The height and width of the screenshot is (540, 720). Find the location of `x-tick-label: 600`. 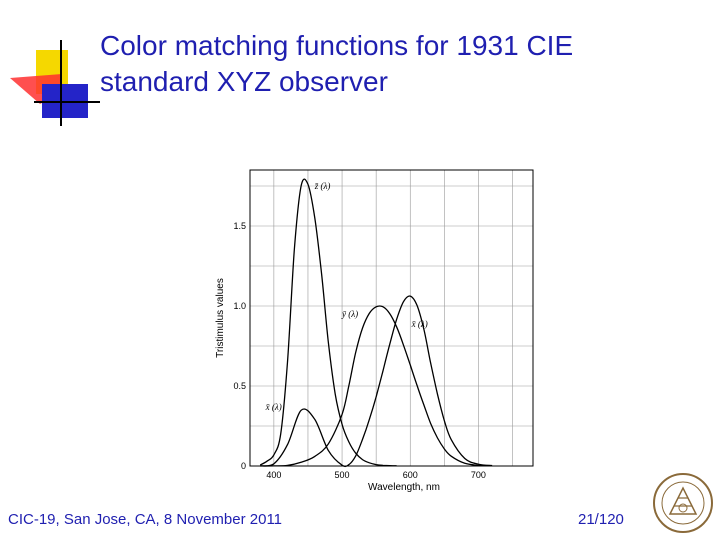

x-tick-label: 600 is located at coordinates (410, 475).